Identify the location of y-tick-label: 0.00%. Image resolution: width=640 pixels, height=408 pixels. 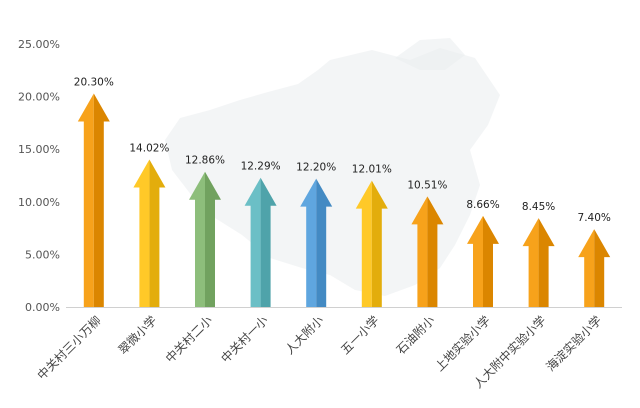
(42, 307).